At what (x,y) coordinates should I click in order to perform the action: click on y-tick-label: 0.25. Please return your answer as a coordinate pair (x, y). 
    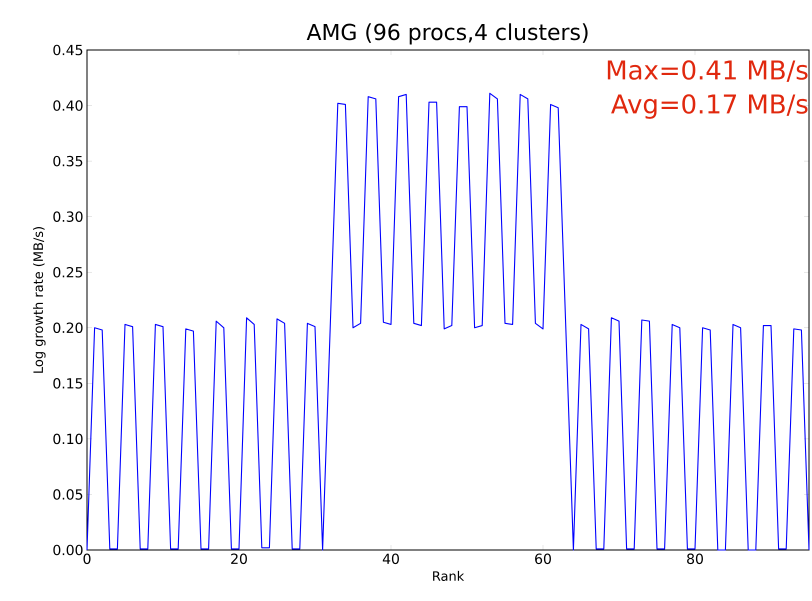
    Looking at the image, I should click on (67, 272).